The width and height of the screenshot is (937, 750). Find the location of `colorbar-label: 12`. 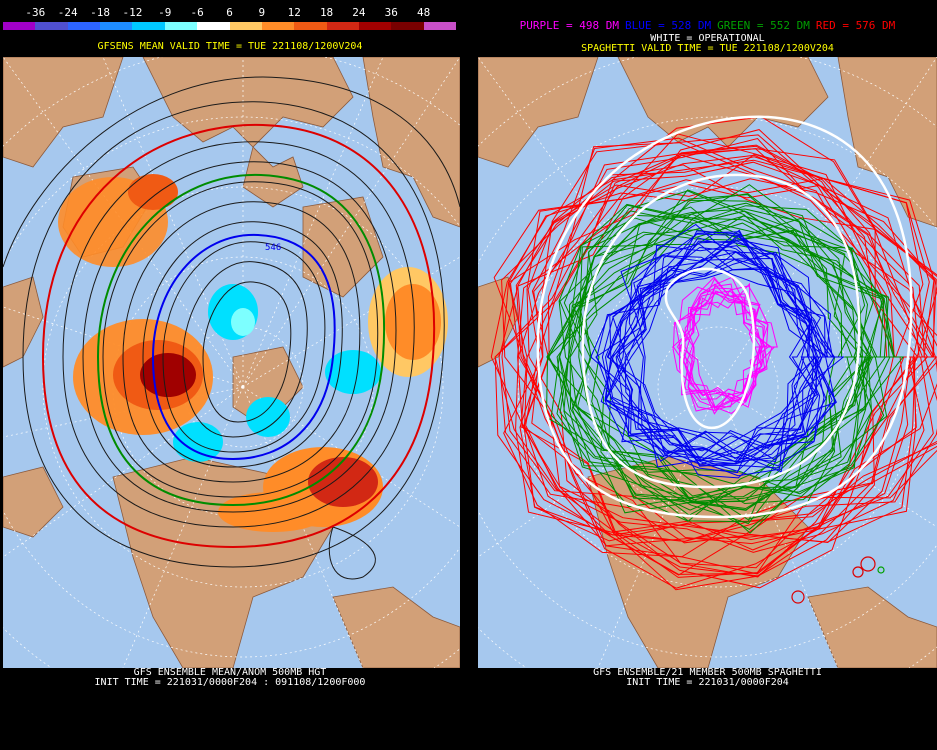

colorbar-label: 12 is located at coordinates (294, 12).